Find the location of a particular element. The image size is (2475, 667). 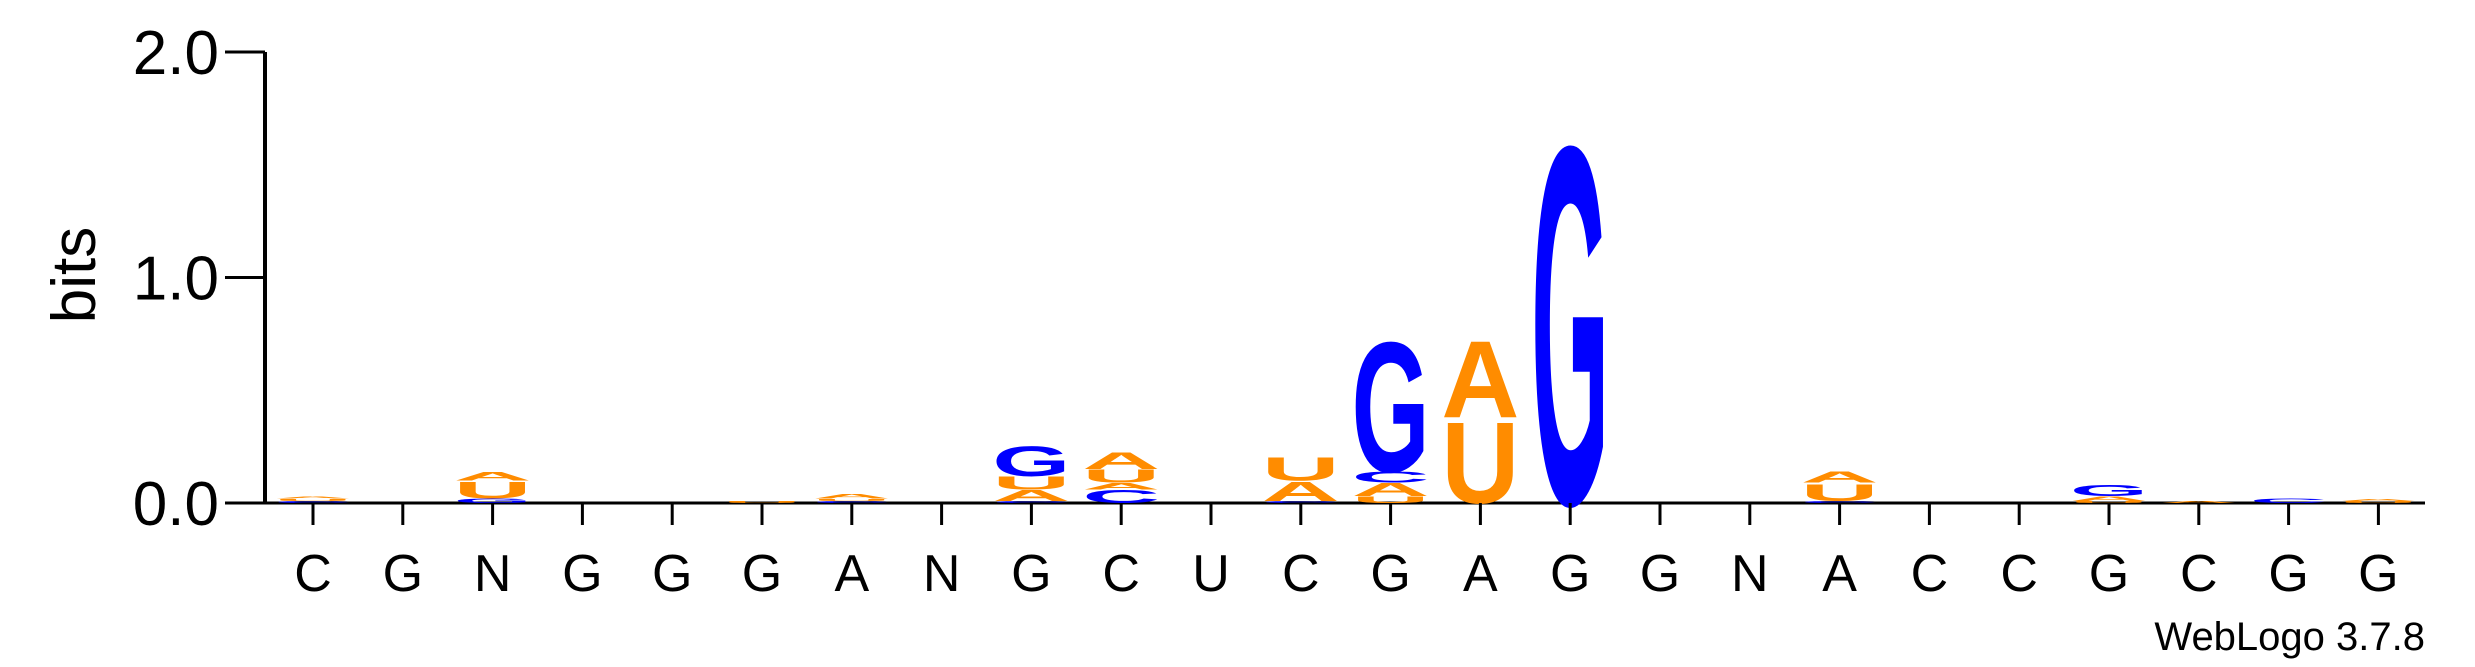

y-axis: 0.0 1.0 2.0 is located at coordinates (200, 279).